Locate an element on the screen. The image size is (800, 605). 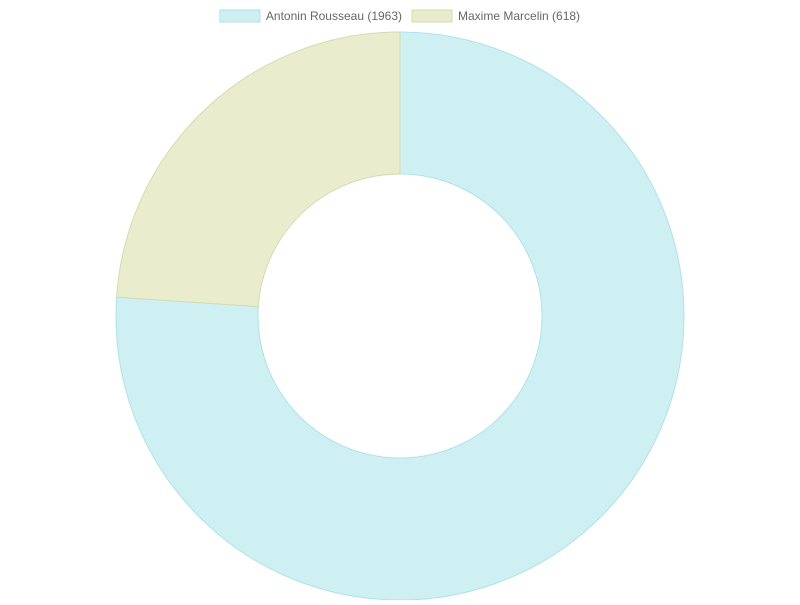
legend-label: Antonin Rousseau (1963) is located at coordinates (334, 16).